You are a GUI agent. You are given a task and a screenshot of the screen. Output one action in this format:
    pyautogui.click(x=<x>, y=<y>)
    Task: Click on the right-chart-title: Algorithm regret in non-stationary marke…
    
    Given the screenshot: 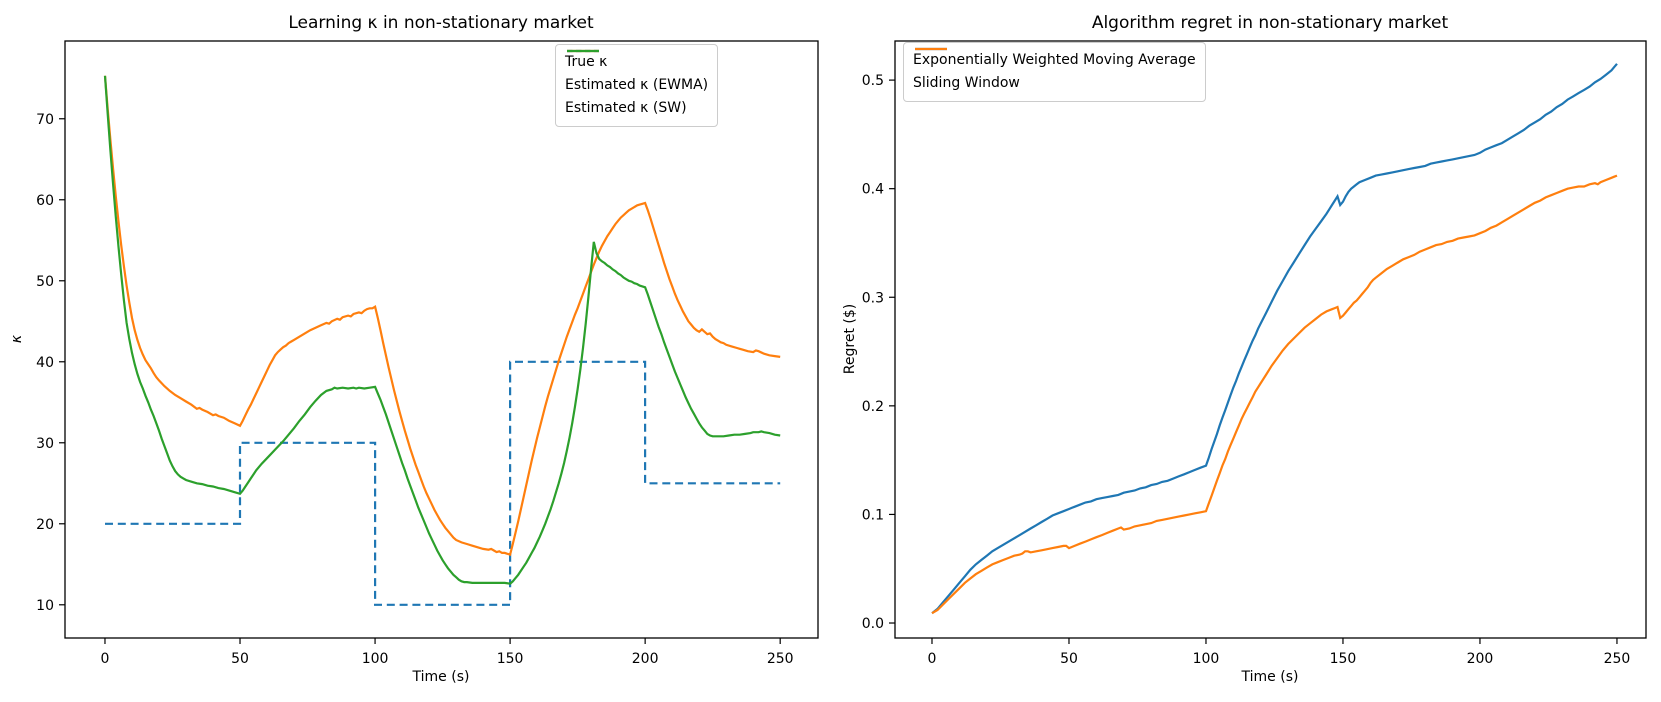 What is the action you would take?
    pyautogui.click(x=1270, y=23)
    